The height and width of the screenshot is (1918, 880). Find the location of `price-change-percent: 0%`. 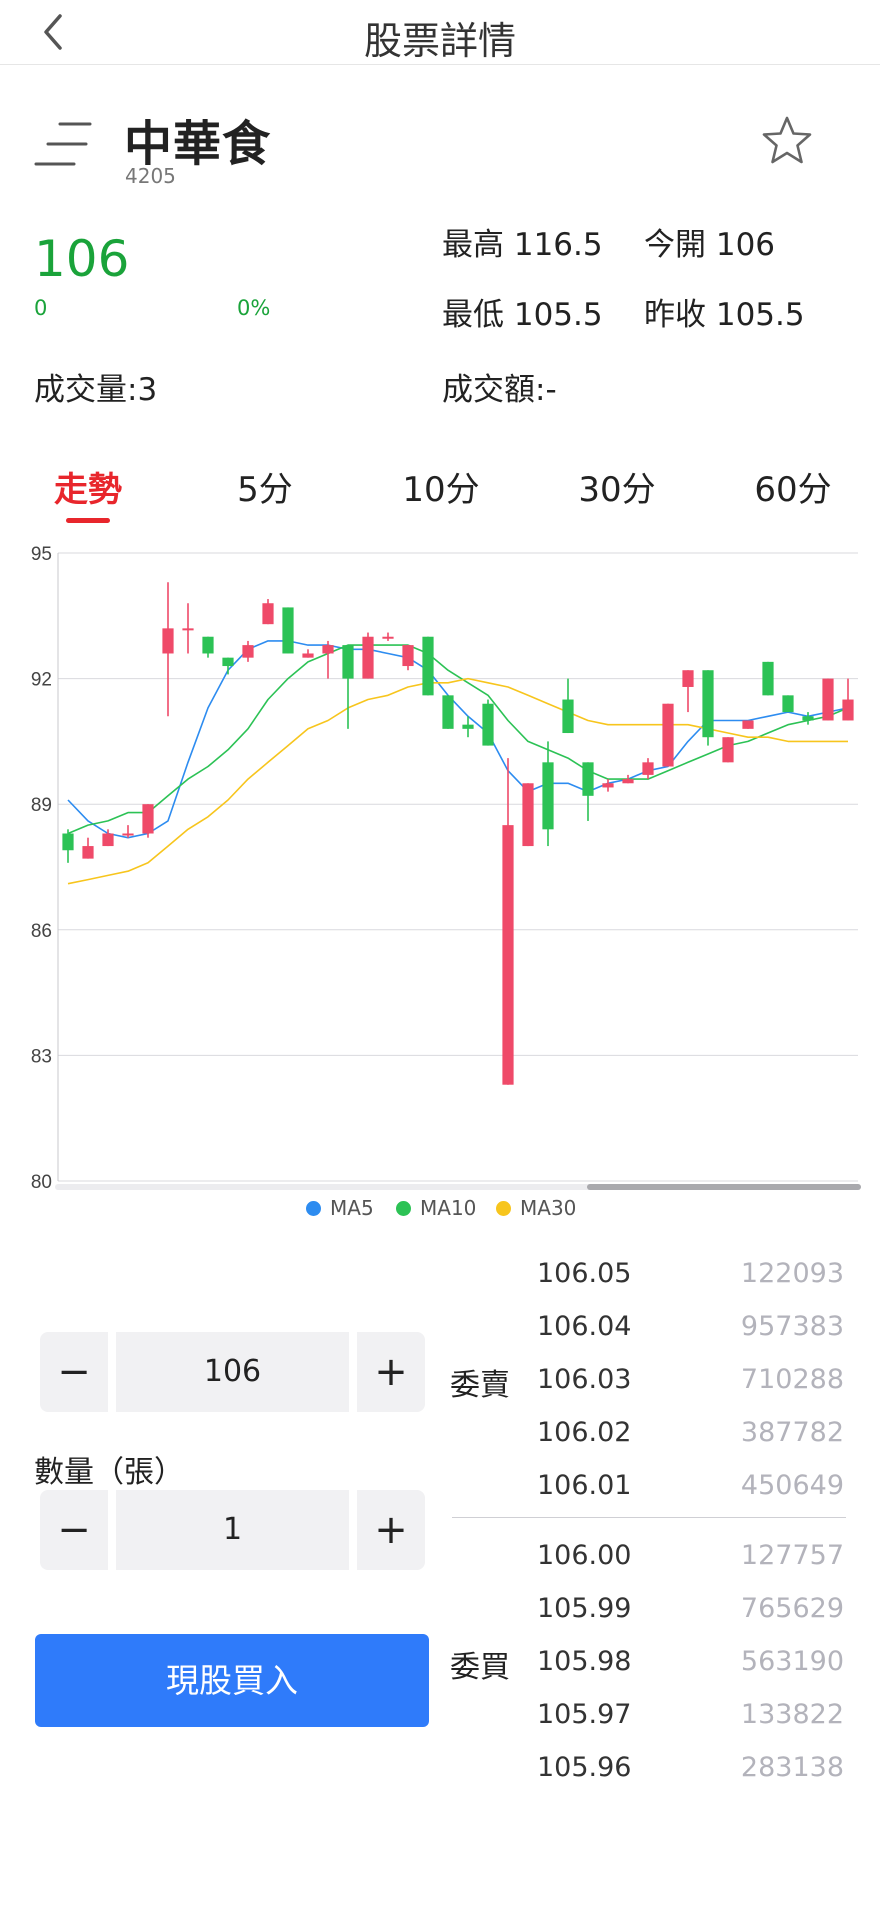

price-change-percent: 0% is located at coordinates (254, 308).